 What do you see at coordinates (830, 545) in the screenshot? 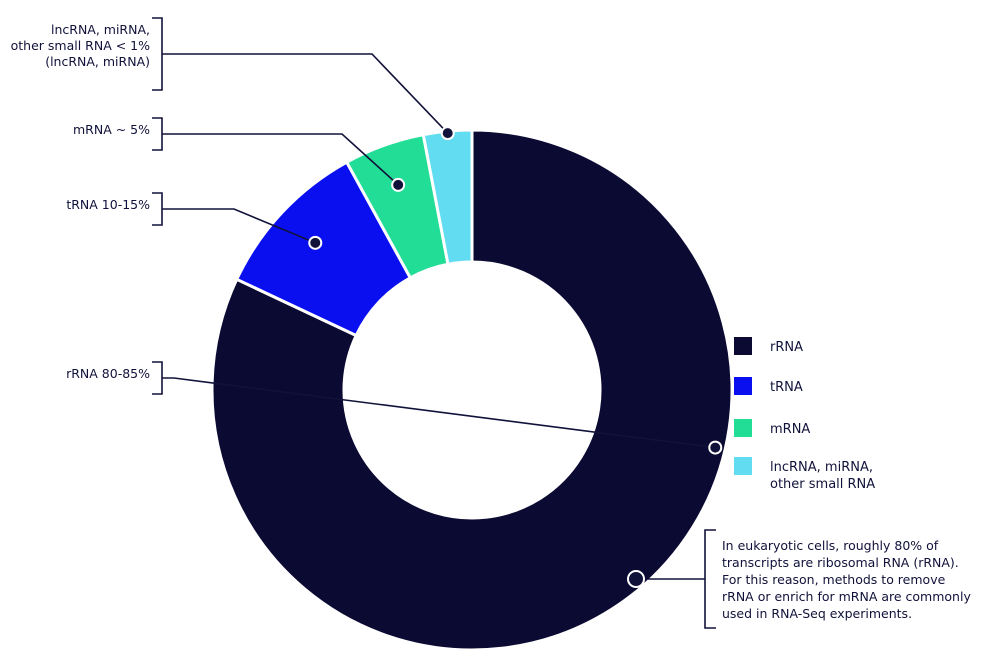
I see `annotation-text: In eukaryotic cells, roughly 80% of` at bounding box center [830, 545].